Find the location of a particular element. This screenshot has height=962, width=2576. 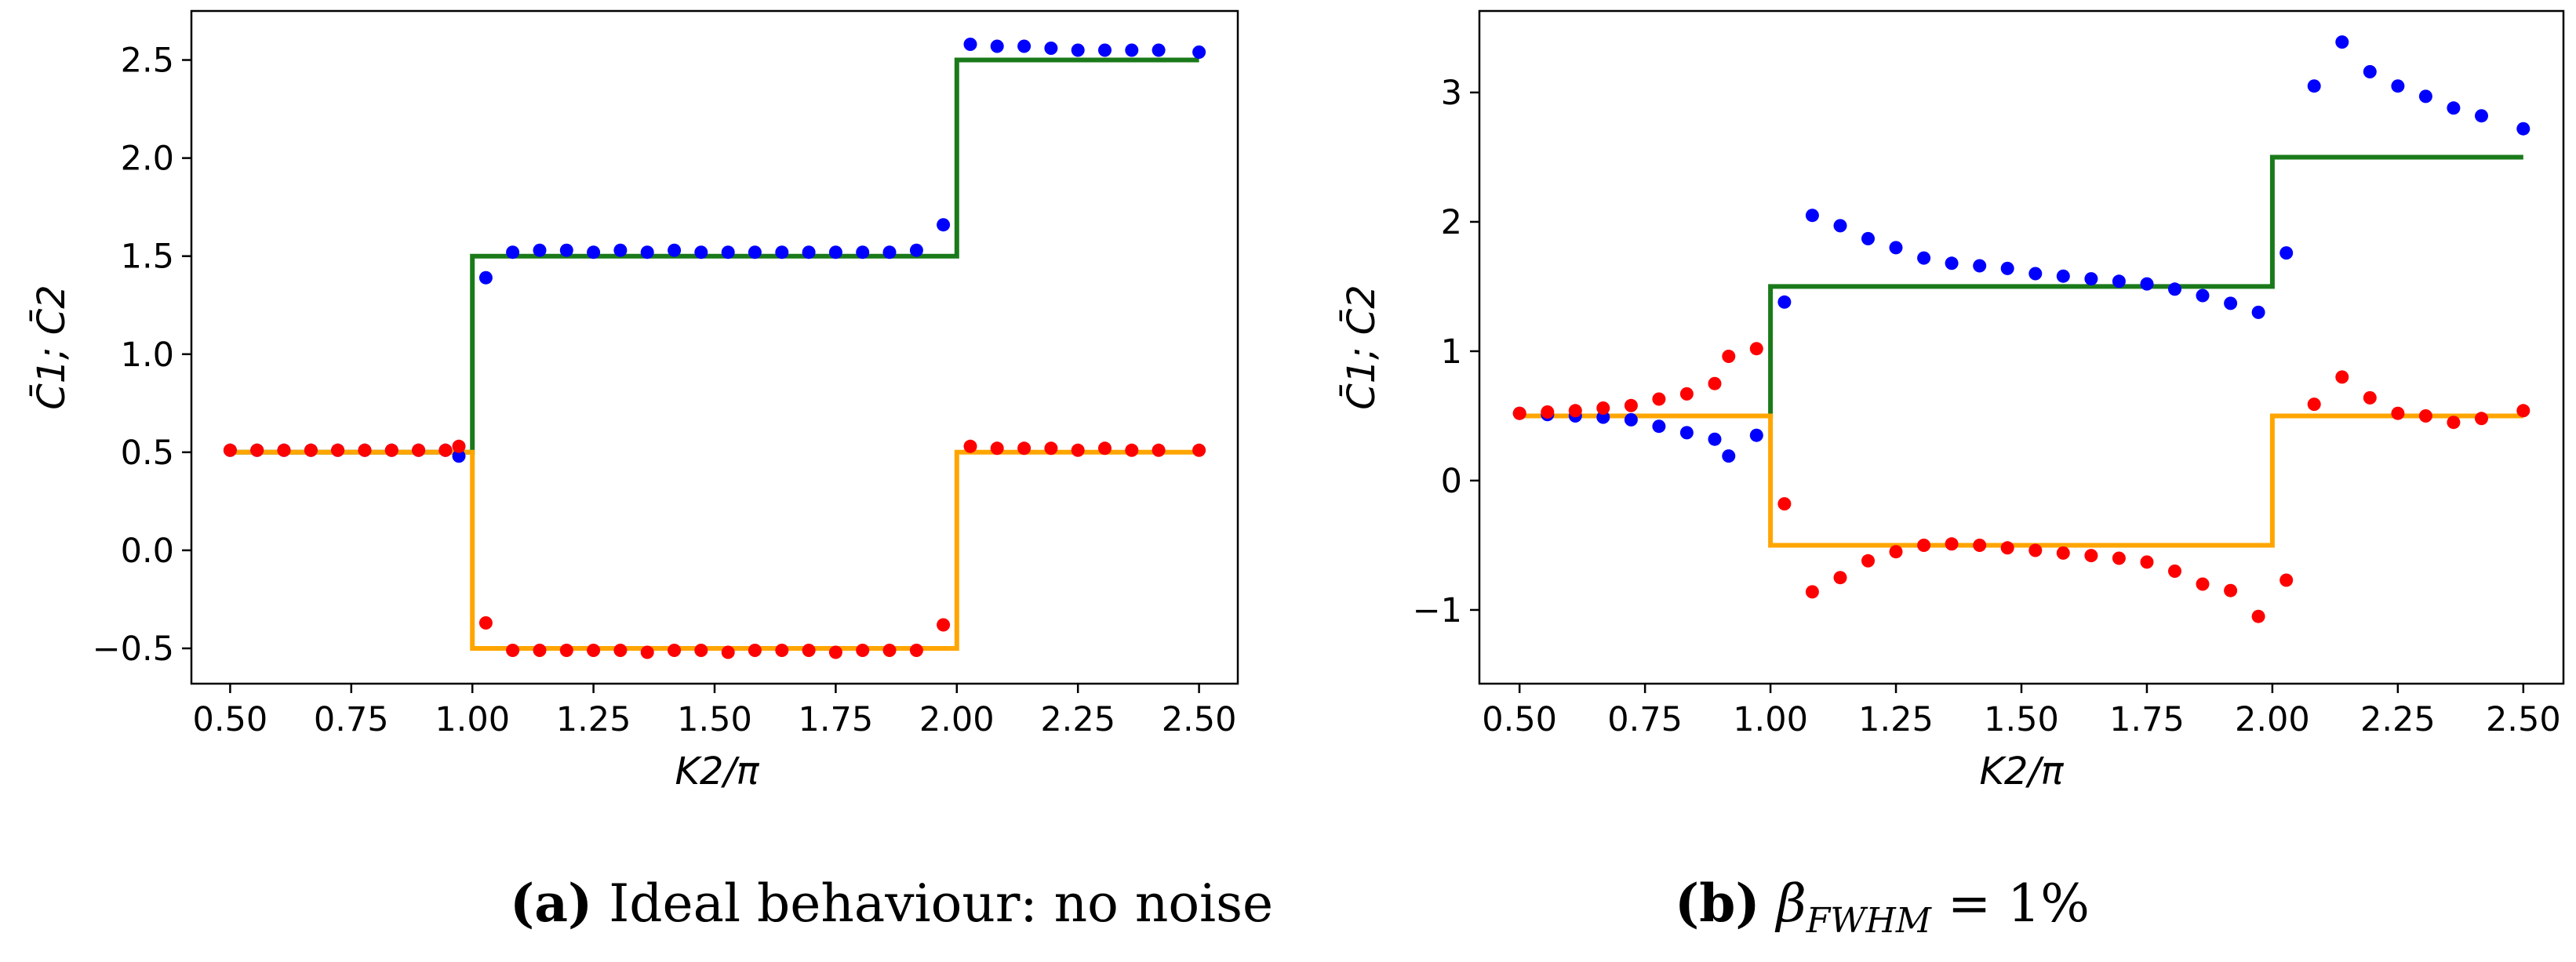

x-tick-label: 2.50 is located at coordinates (1199, 719).